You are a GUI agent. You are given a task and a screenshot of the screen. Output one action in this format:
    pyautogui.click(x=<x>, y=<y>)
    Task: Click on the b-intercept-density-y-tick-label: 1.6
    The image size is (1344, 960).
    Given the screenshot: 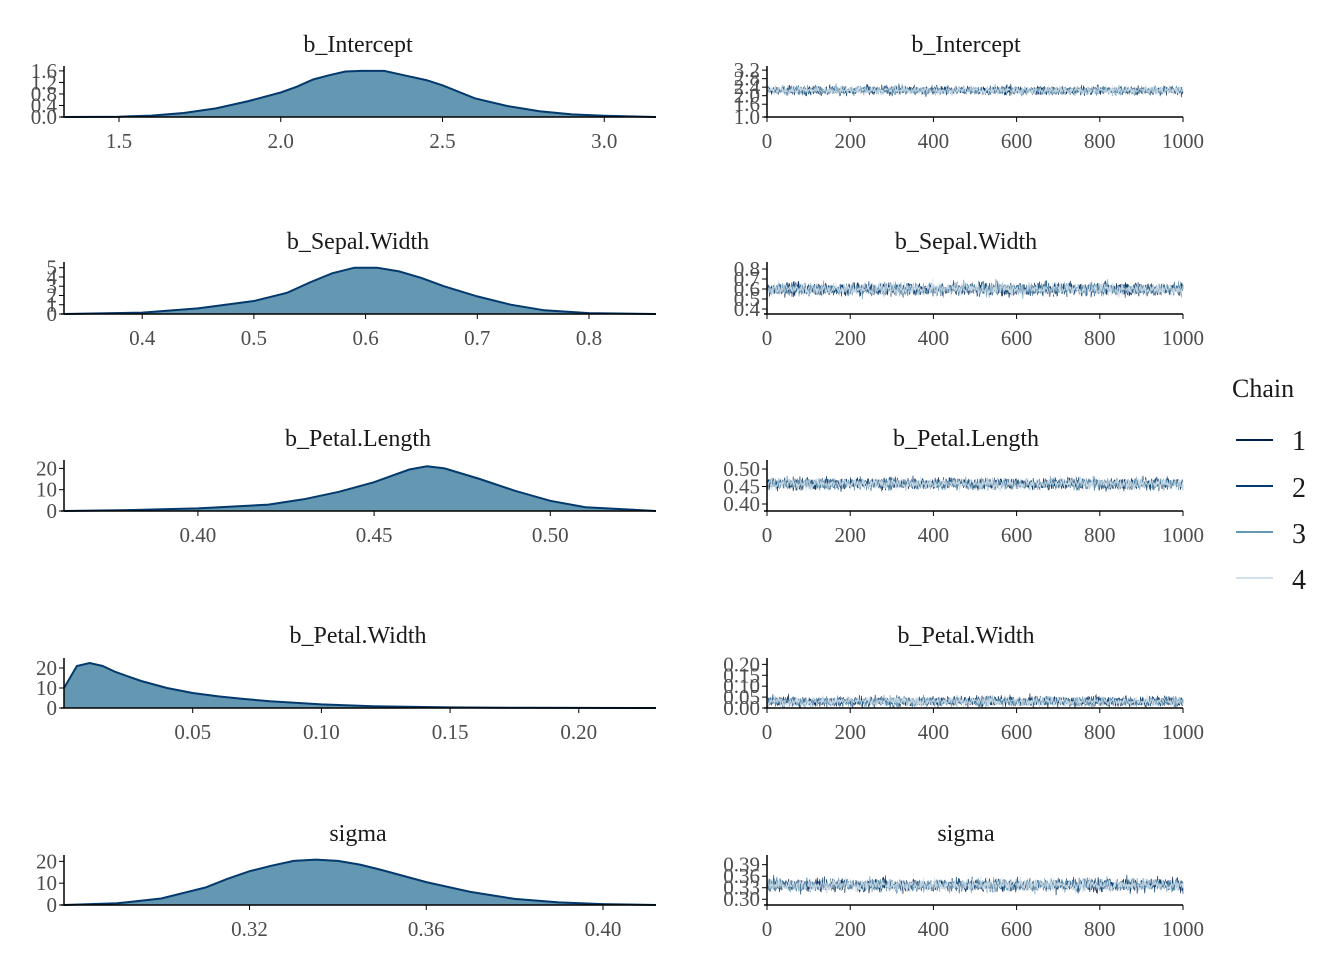 What is the action you would take?
    pyautogui.click(x=44, y=71)
    